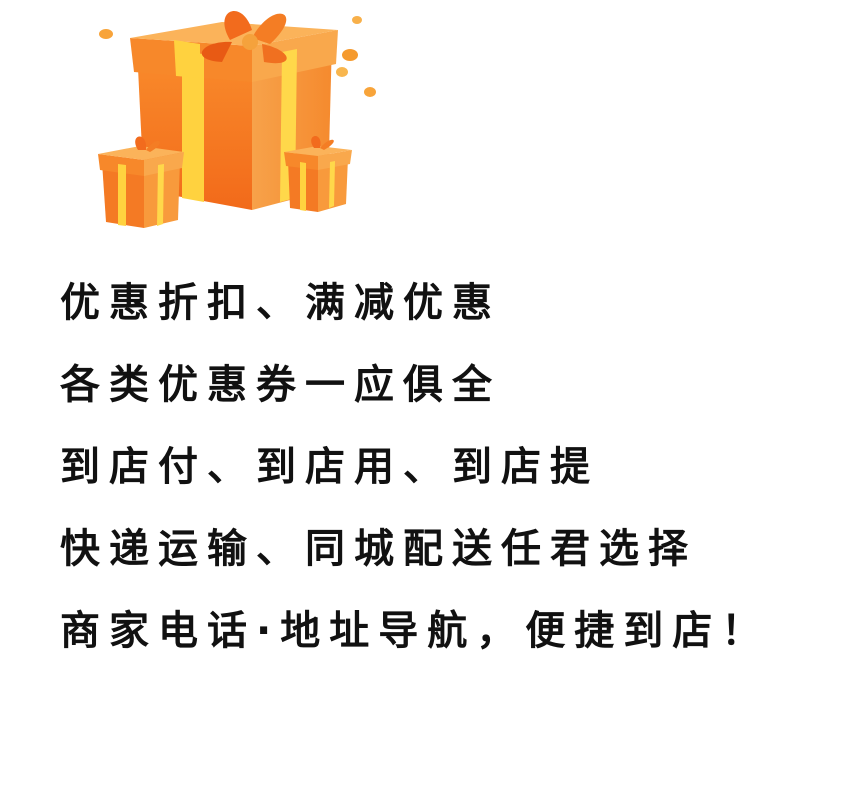 This screenshot has height=786, width=843. Describe the element at coordinates (234, 110) in the screenshot. I see `big-gift-box` at that location.